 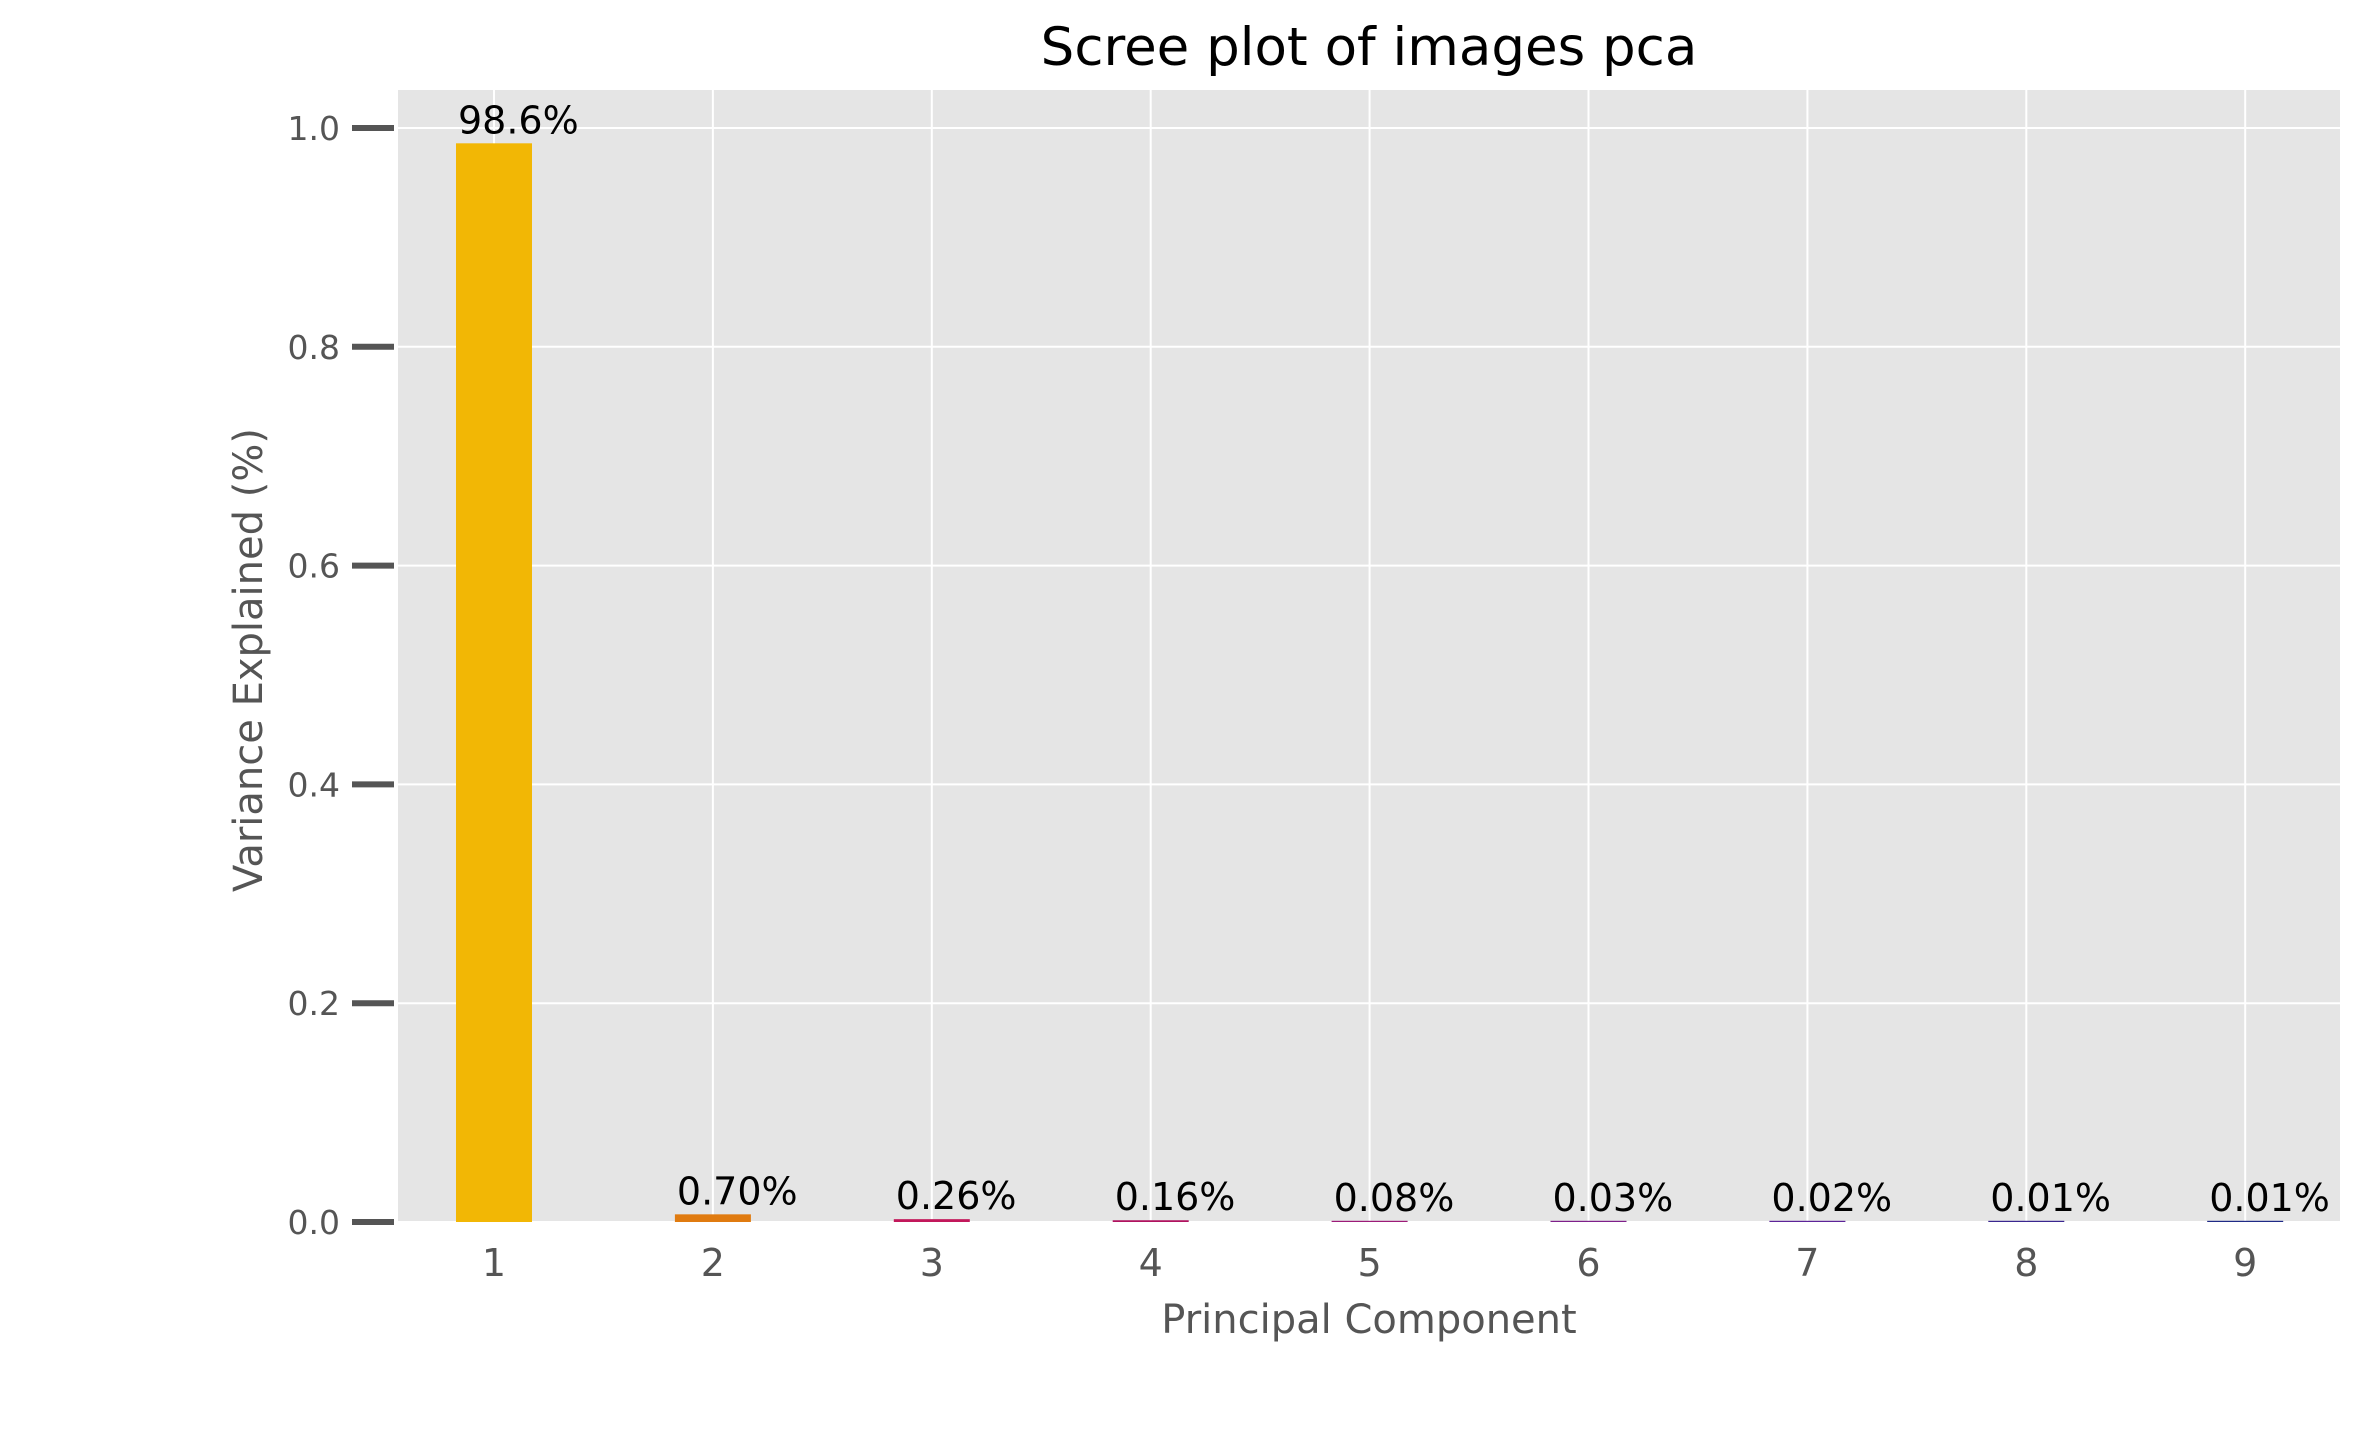 I want to click on x-tick-label: 3, so click(x=932, y=1263).